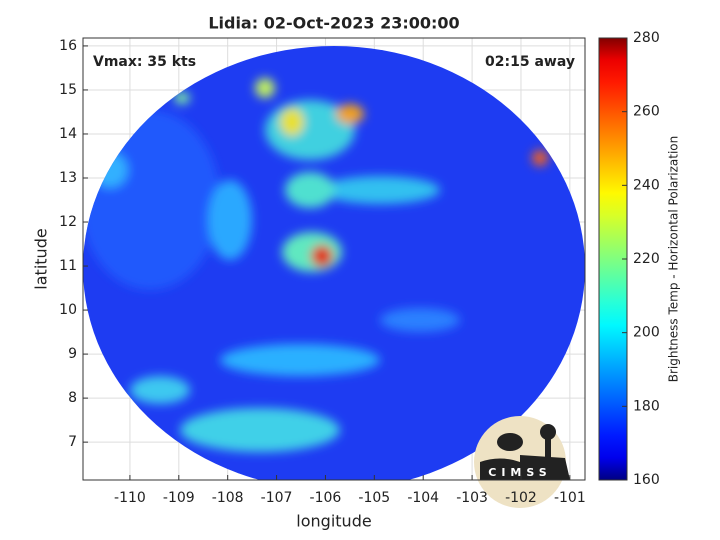  What do you see at coordinates (423, 498) in the screenshot?
I see `x-tick-label: -104` at bounding box center [423, 498].